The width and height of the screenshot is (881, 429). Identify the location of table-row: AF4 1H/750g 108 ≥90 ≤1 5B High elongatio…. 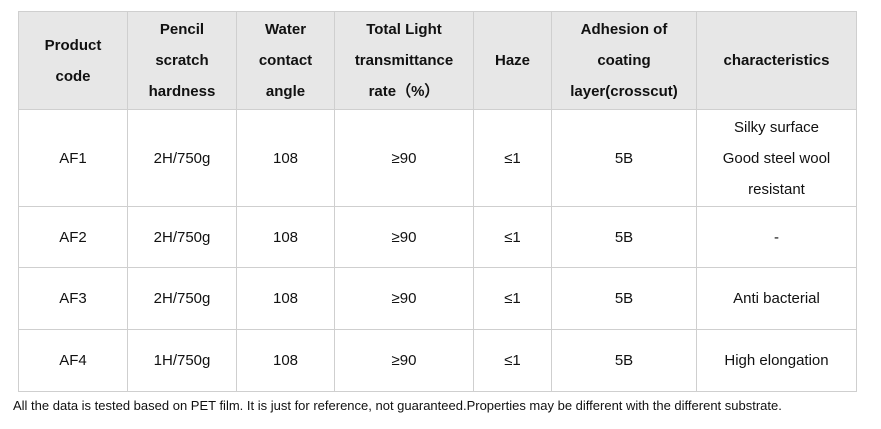
(437, 360).